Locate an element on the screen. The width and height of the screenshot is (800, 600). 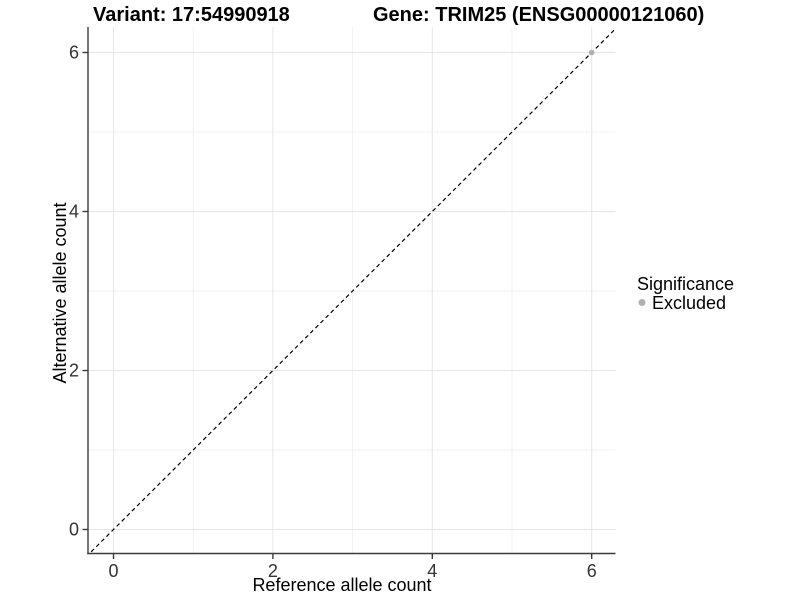
legend-title: Significance is located at coordinates (685, 284).